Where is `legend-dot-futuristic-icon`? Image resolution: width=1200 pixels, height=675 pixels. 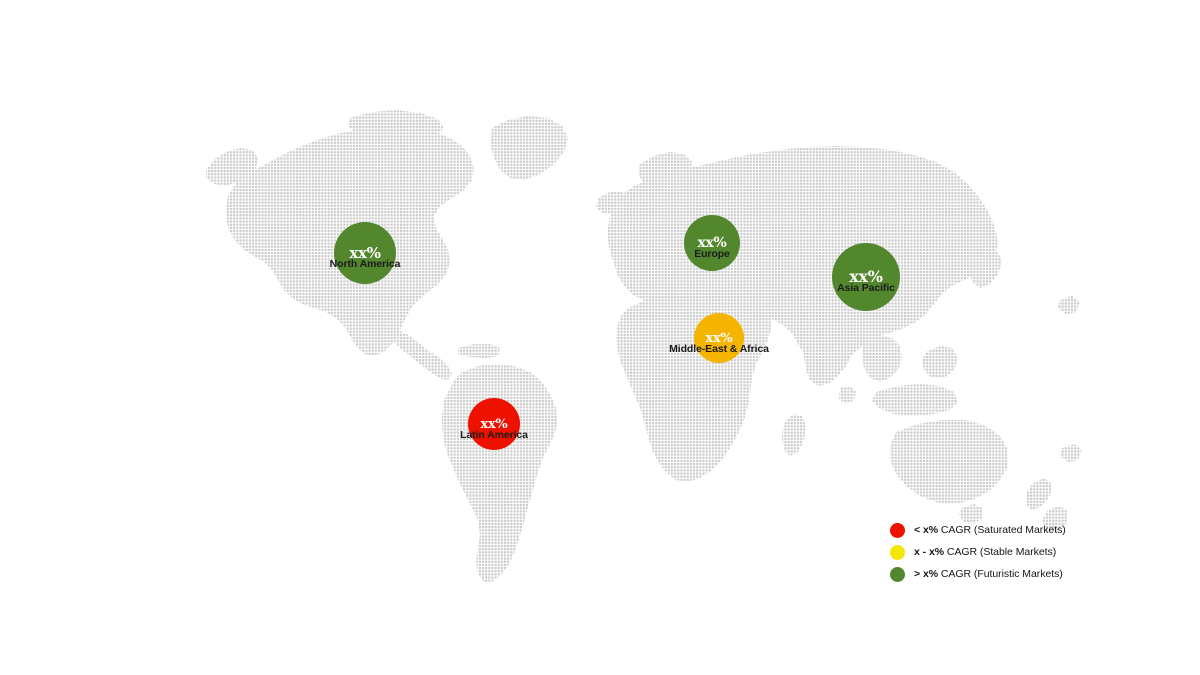 legend-dot-futuristic-icon is located at coordinates (897, 574).